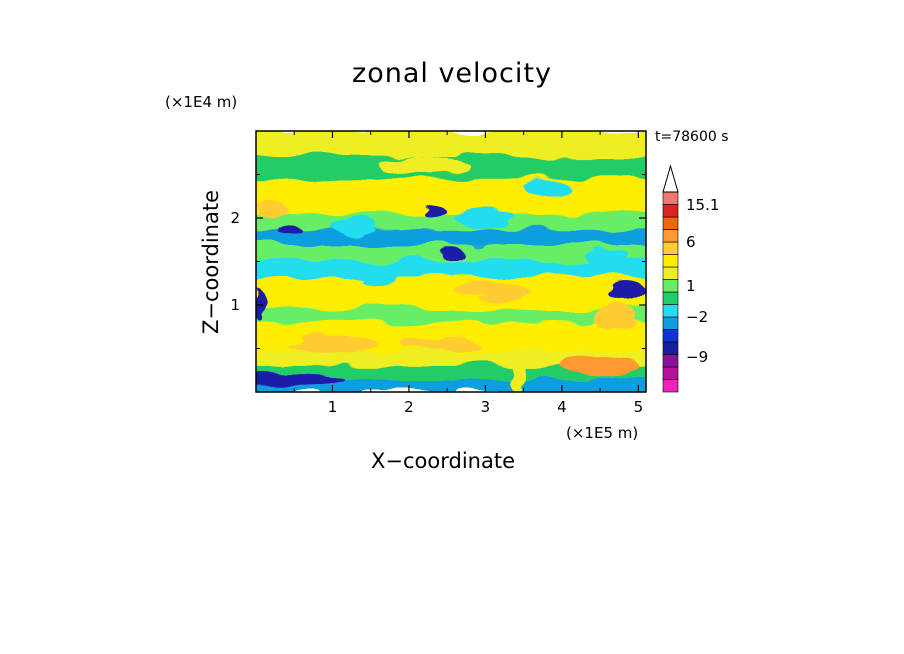  I want to click on x-axis-label: X−coordinate, so click(443, 461).